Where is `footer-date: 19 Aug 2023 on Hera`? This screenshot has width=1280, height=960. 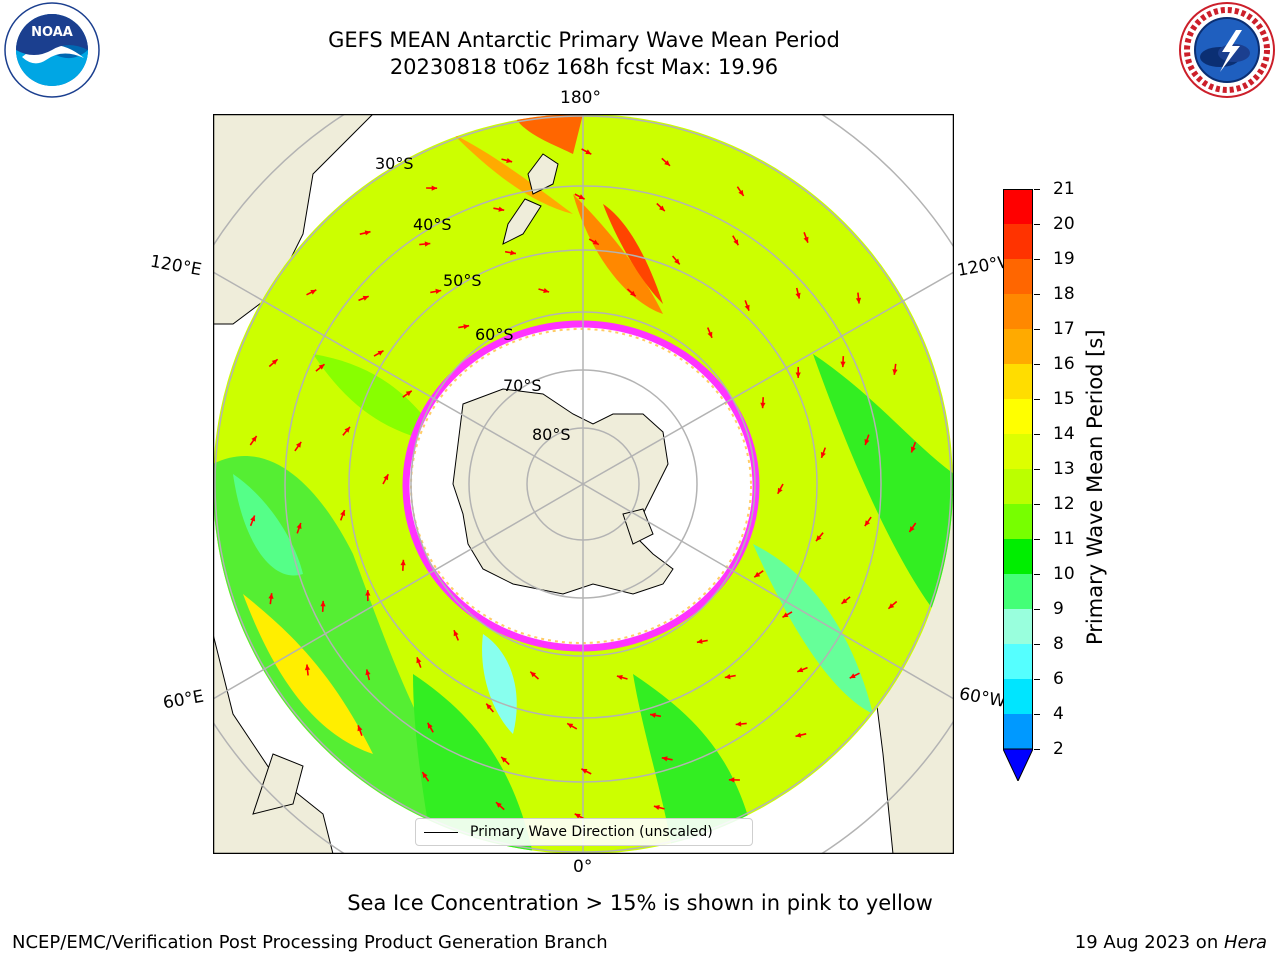
footer-date: 19 Aug 2023 on Hera is located at coordinates (1170, 942).